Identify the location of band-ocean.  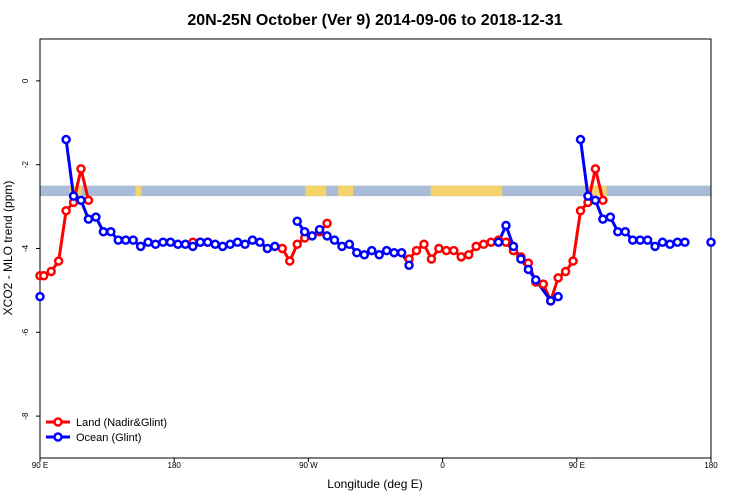
(375, 191).